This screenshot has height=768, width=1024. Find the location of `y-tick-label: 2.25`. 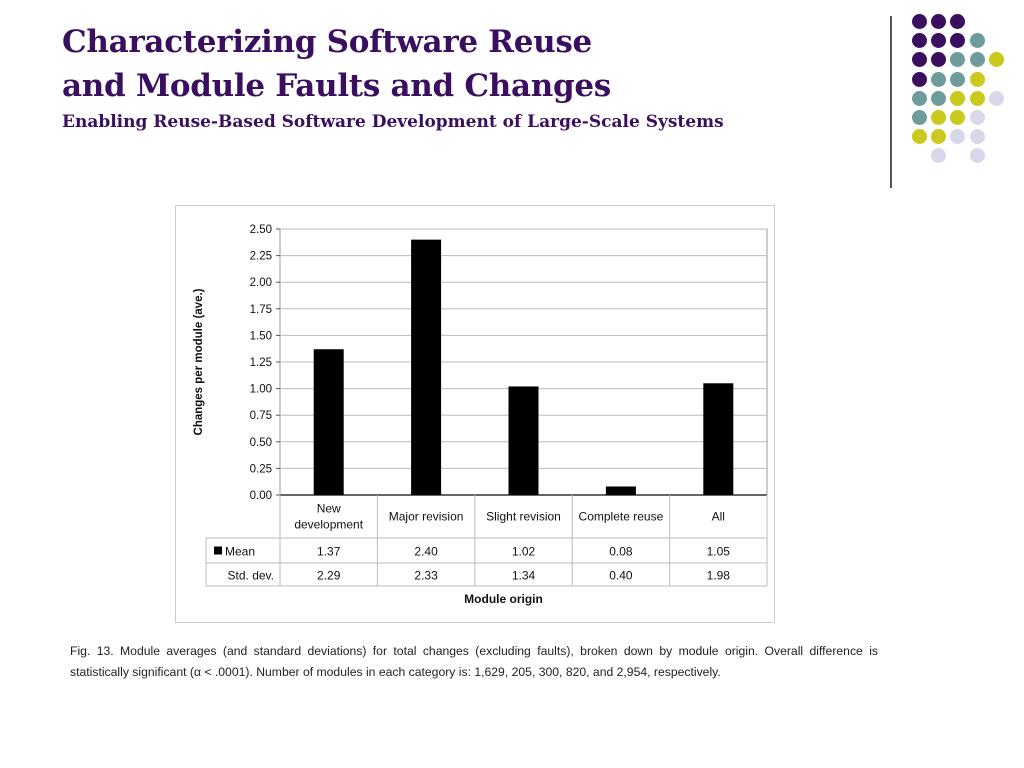

y-tick-label: 2.25 is located at coordinates (261, 257).